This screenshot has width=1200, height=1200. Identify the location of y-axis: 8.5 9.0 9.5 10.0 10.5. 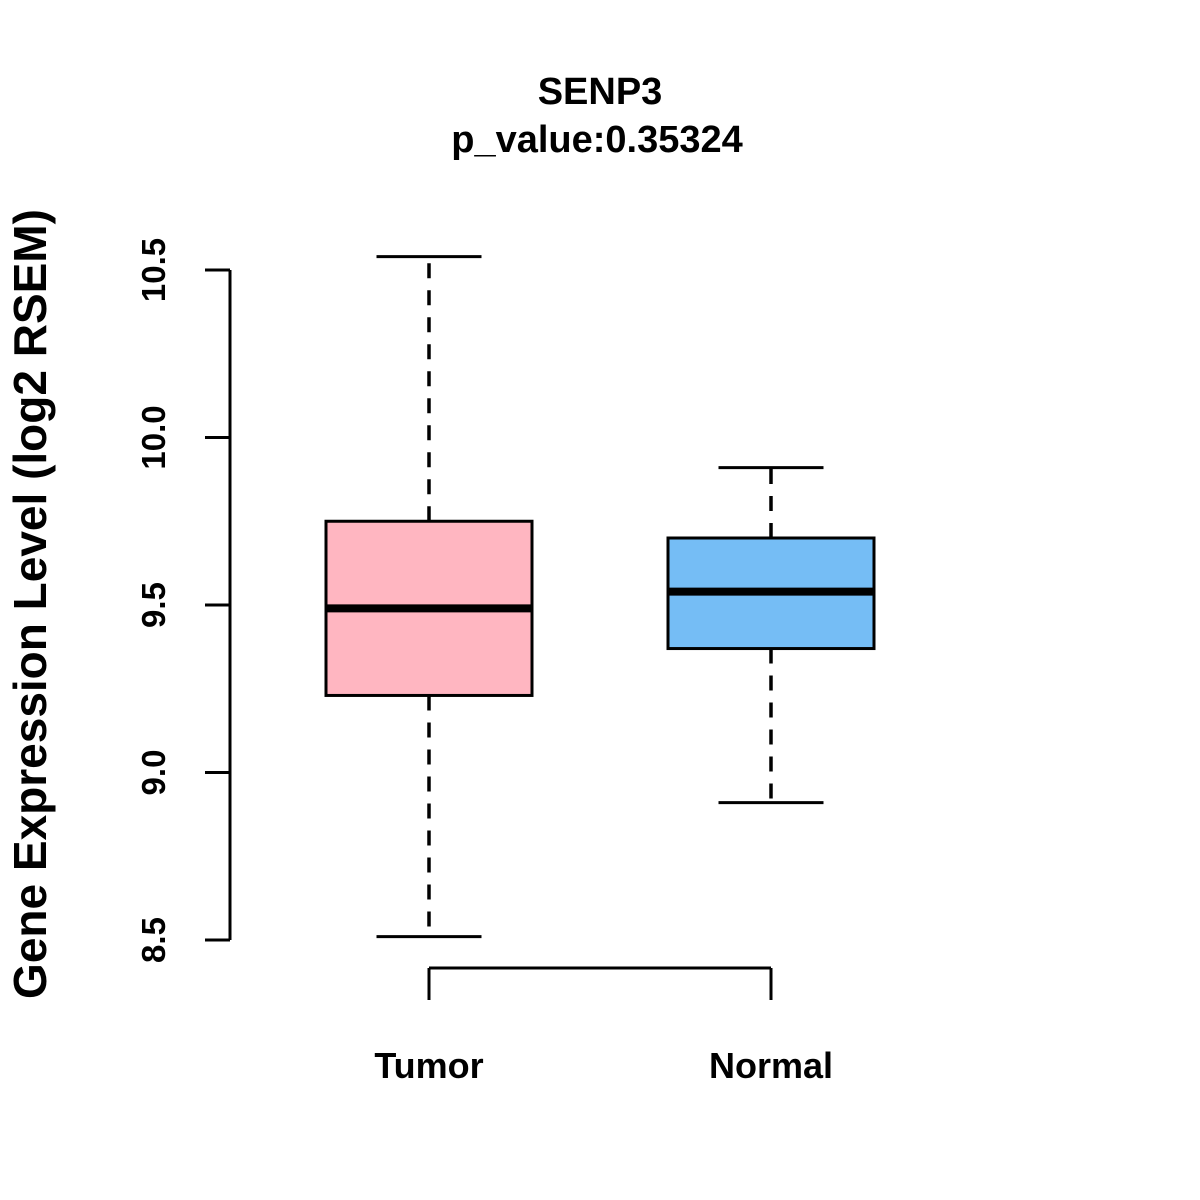
(183, 600).